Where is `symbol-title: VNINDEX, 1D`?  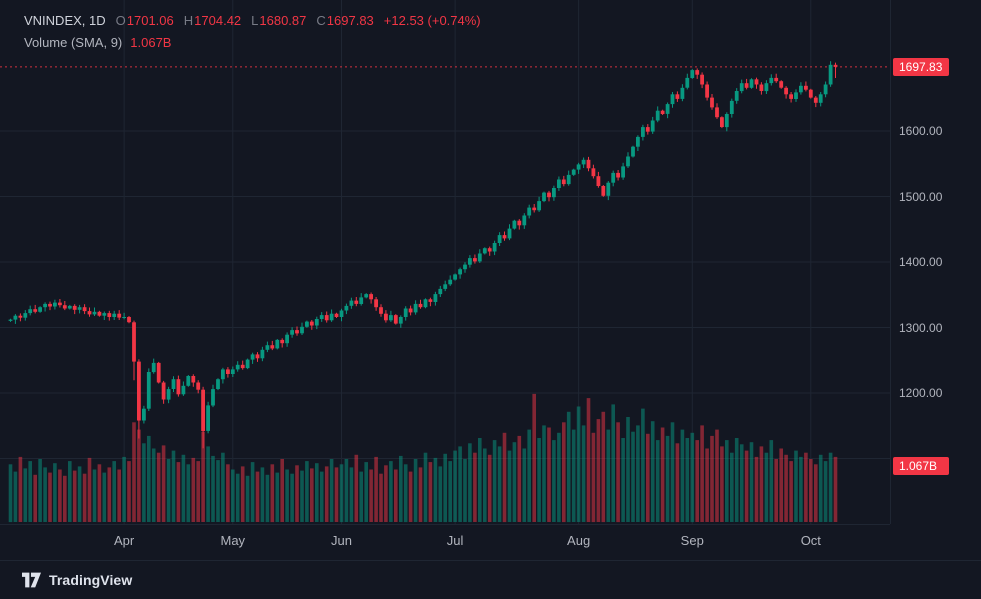 symbol-title: VNINDEX, 1D is located at coordinates (65, 20).